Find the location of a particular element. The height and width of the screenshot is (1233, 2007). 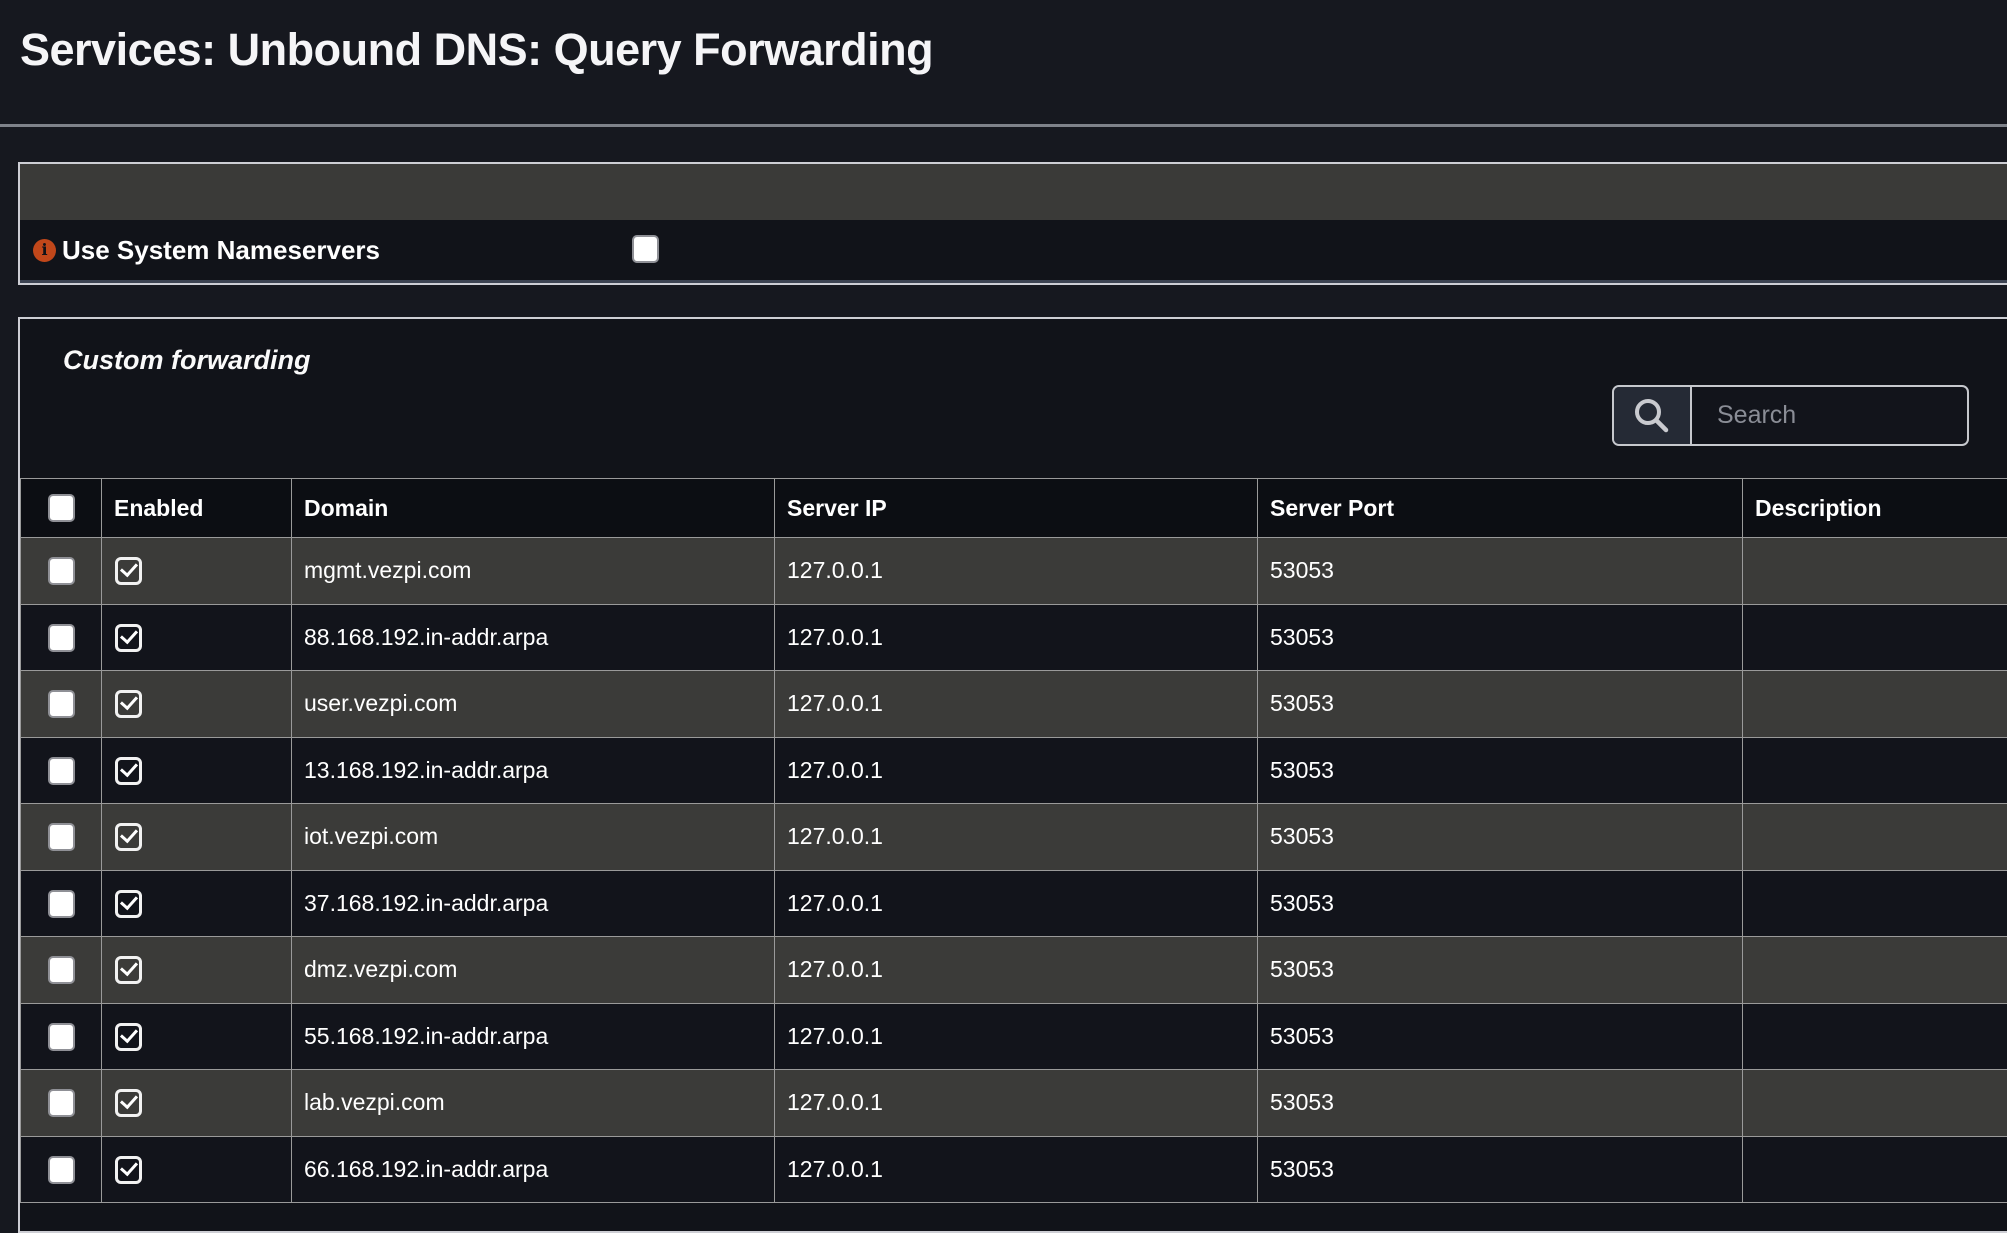

use-system-nameservers-checkbox is located at coordinates (645, 249).